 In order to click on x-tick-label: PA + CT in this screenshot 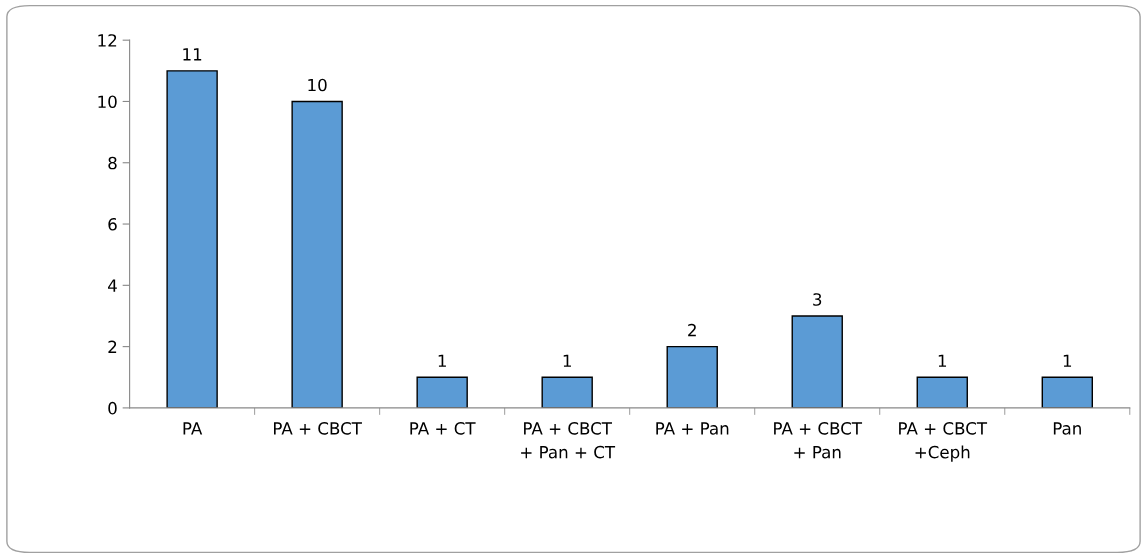, I will do `click(443, 428)`.